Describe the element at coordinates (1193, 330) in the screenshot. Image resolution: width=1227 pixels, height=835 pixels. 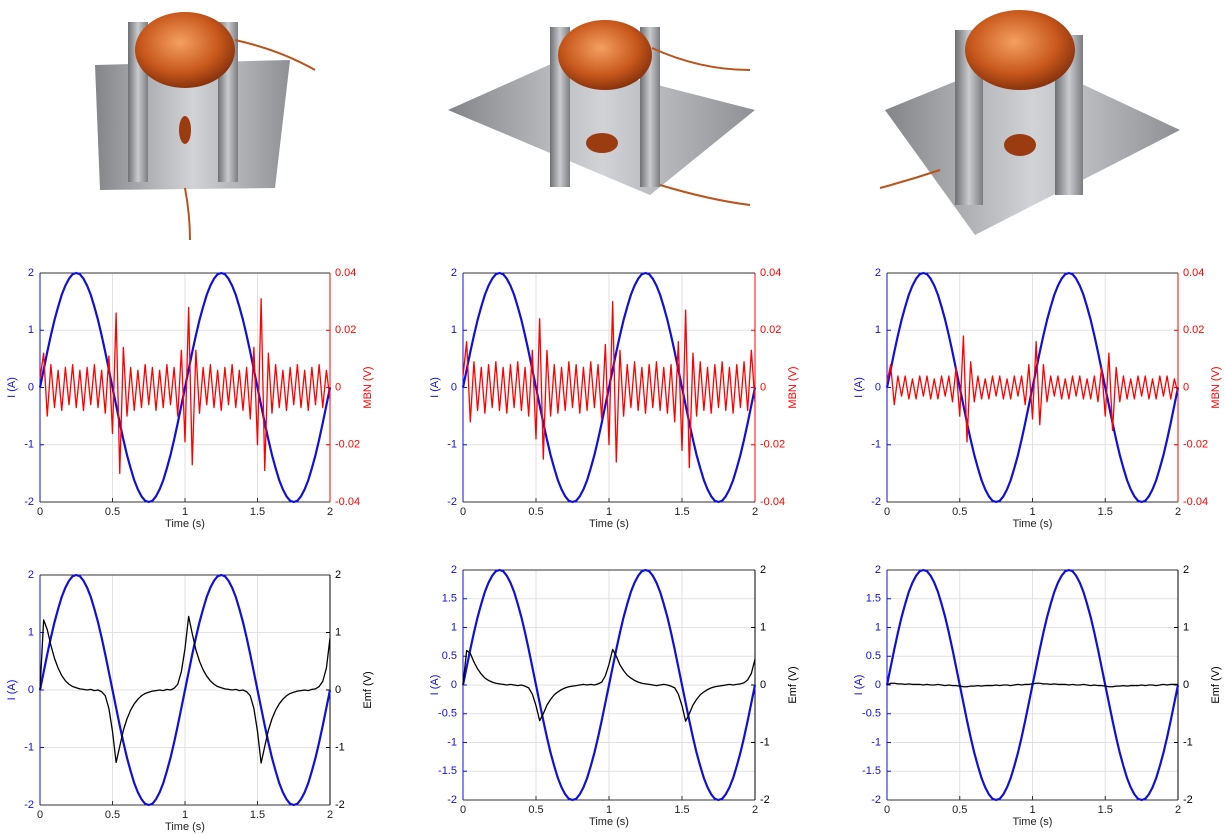
I see `y2-tick-label: 0.02` at that location.